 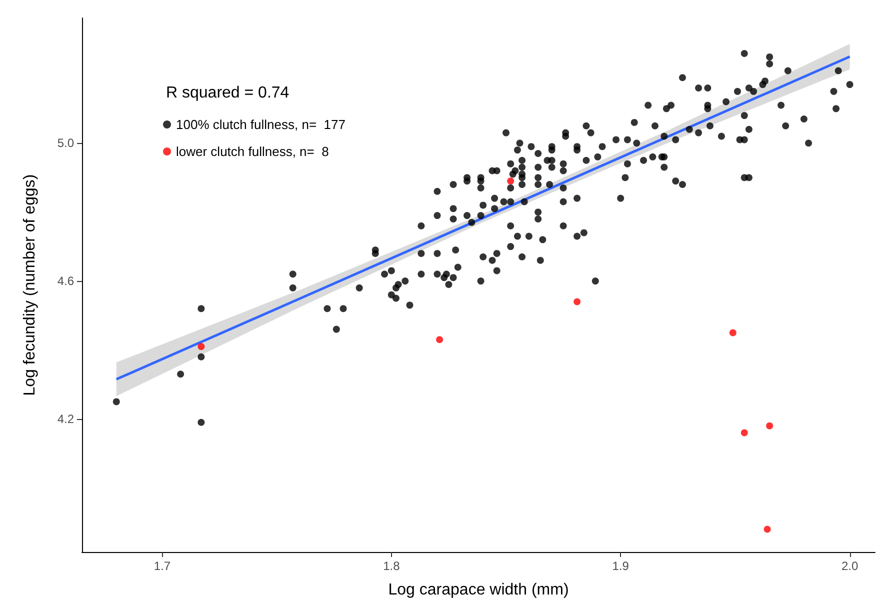 I want to click on x-tick-label: 1.9, so click(x=621, y=566).